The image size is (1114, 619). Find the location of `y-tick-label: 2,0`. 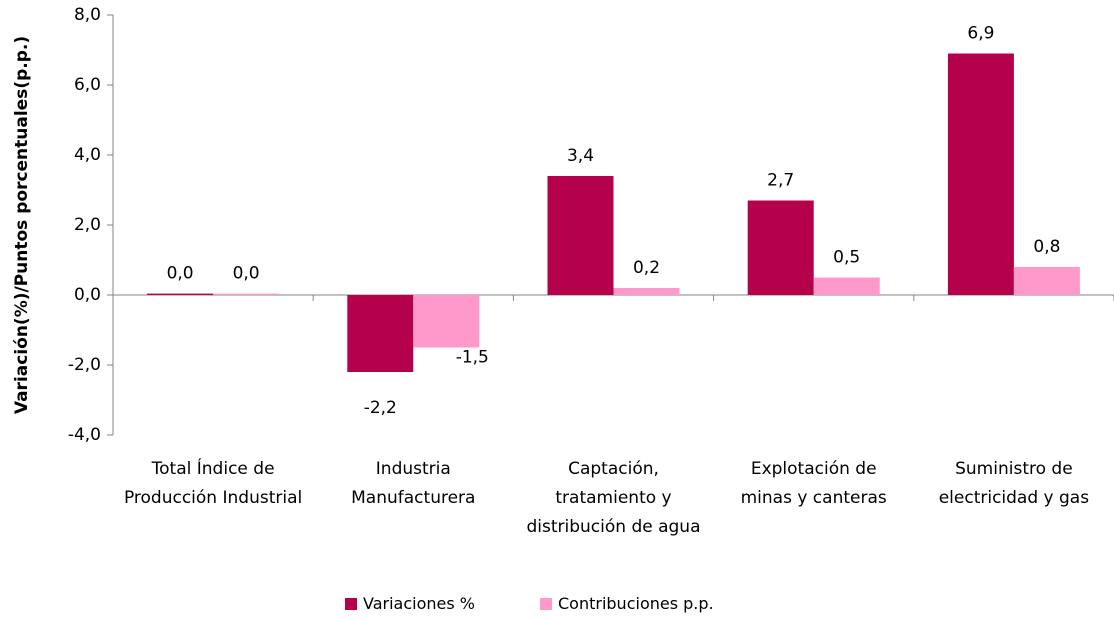

y-tick-label: 2,0 is located at coordinates (87, 225).